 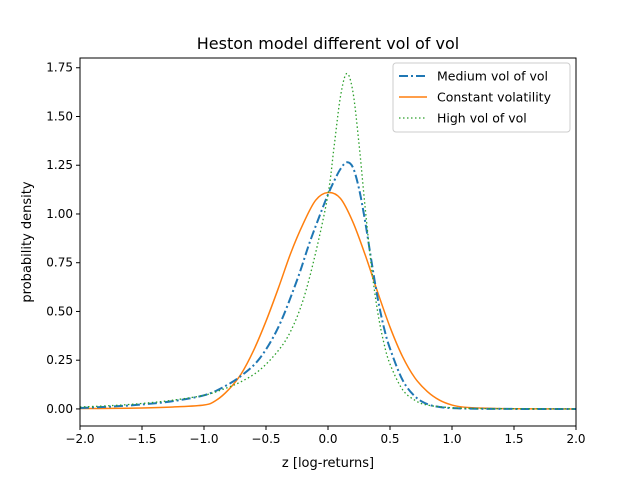 What do you see at coordinates (328, 463) in the screenshot?
I see `x-axis-label: z [log-returns]` at bounding box center [328, 463].